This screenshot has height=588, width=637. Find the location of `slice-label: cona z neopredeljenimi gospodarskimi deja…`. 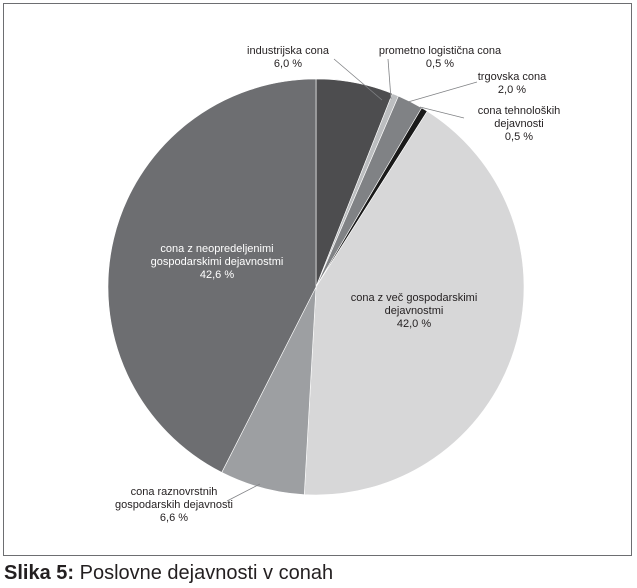

slice-label: cona z neopredeljenimi gospodarskimi deja… is located at coordinates (217, 262).